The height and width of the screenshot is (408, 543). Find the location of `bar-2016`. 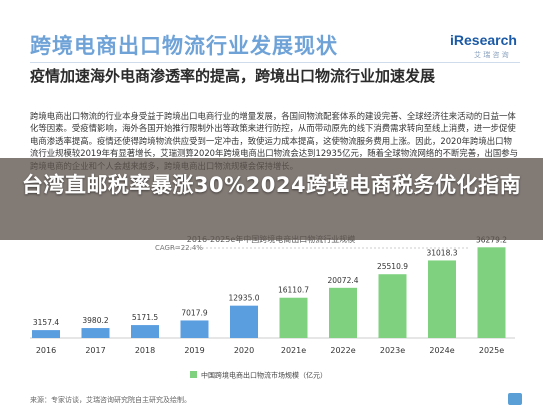

bar-2016 is located at coordinates (46, 334).